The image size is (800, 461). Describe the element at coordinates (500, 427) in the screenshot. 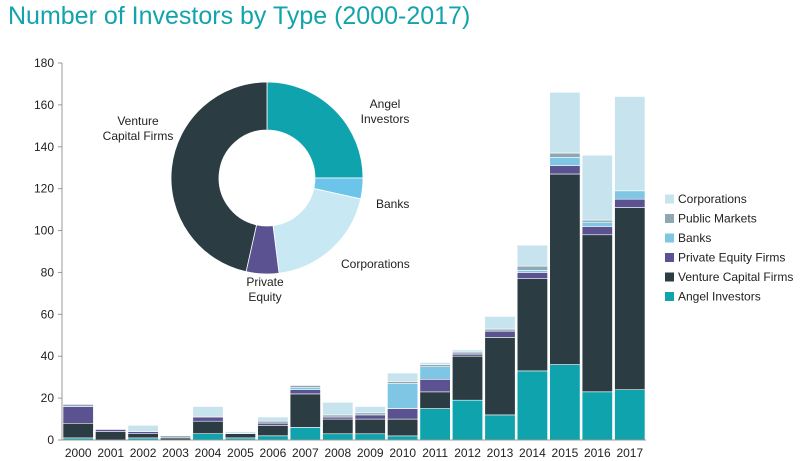

I see `bar-2013-angel-investors` at that location.